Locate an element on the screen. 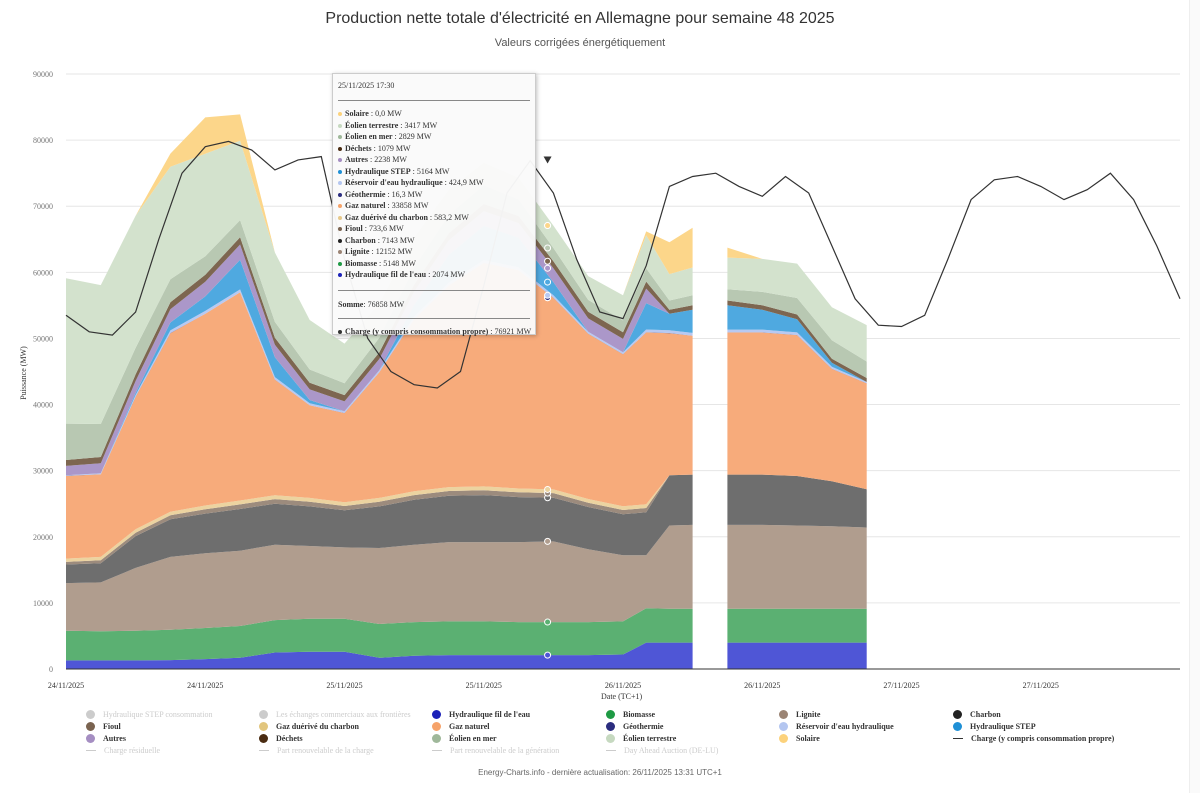 The image size is (1200, 793). tooltip-row: Éolien terrestre : 3417 MW is located at coordinates (434, 126).